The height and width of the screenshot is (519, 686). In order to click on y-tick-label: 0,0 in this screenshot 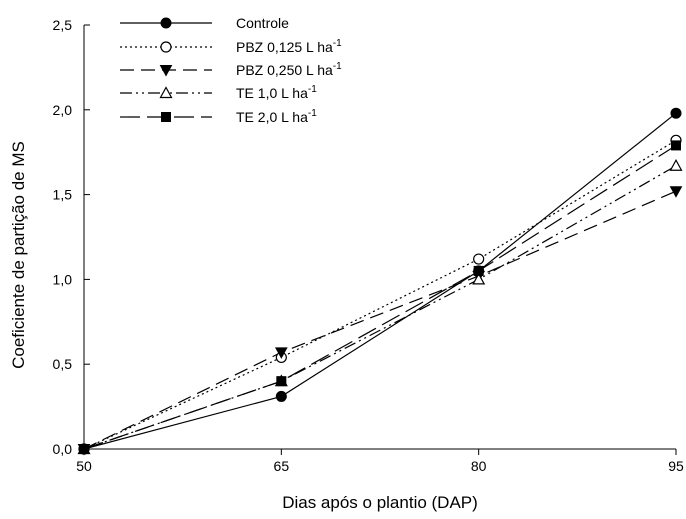, I will do `click(63, 449)`.